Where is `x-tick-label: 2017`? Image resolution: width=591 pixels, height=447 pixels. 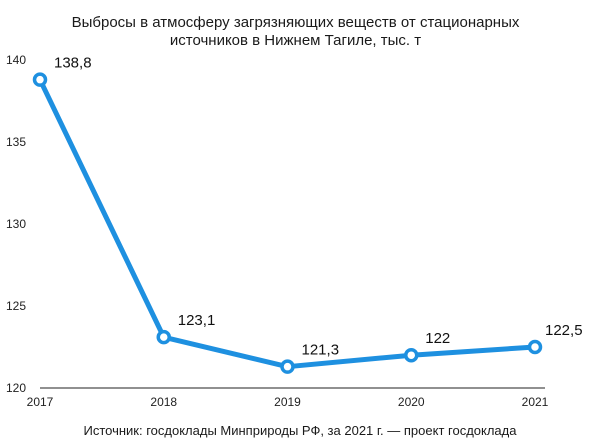 x-tick-label: 2017 is located at coordinates (40, 402).